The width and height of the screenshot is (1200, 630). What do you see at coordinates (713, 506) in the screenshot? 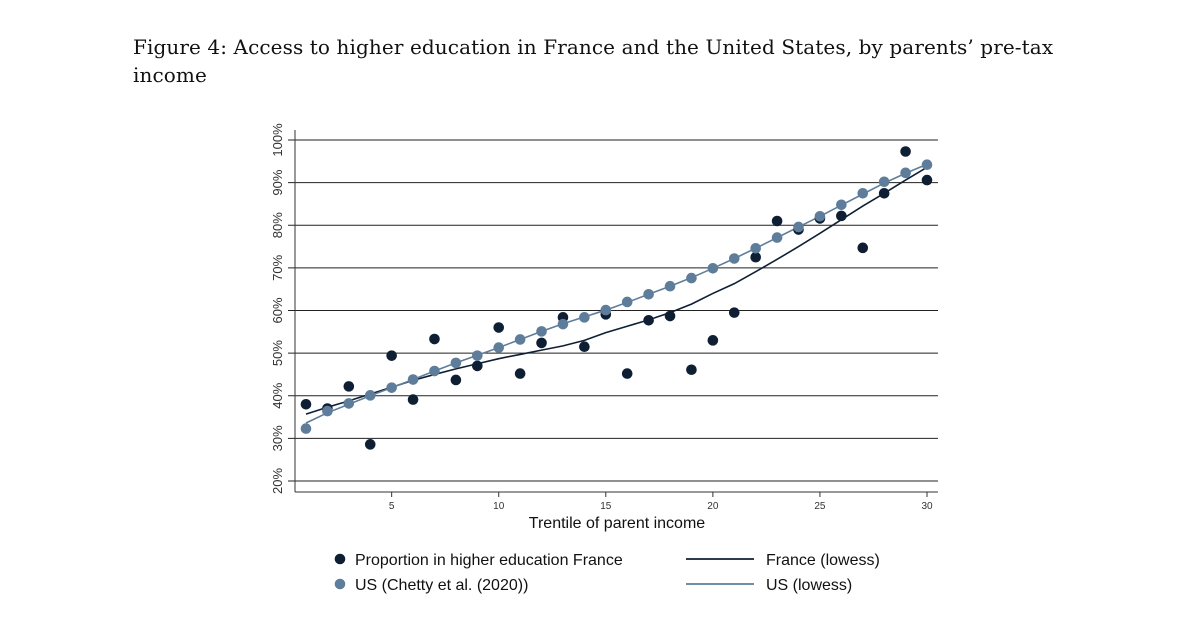
I see `x-tick-label: 20` at bounding box center [713, 506].